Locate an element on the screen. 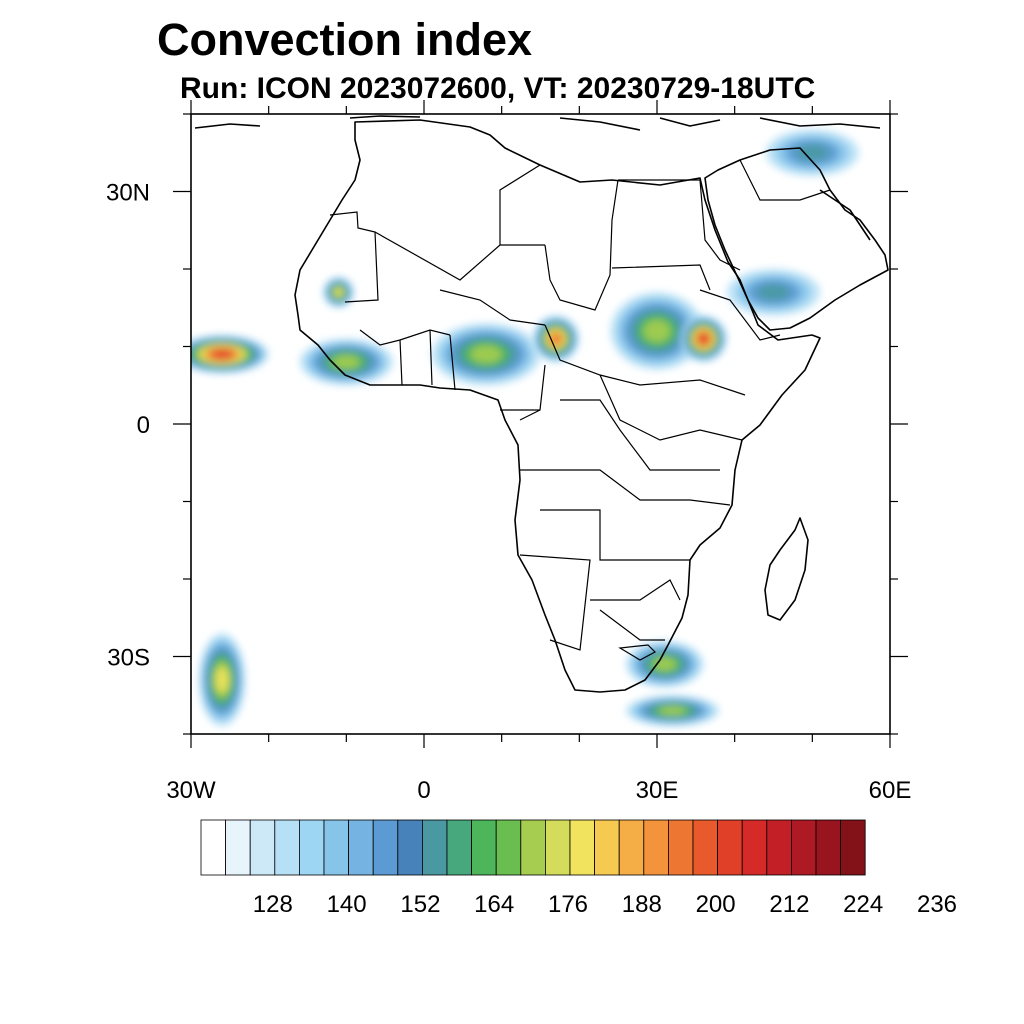 The image size is (1024, 1024). colorbar-label: 212 is located at coordinates (789, 904).